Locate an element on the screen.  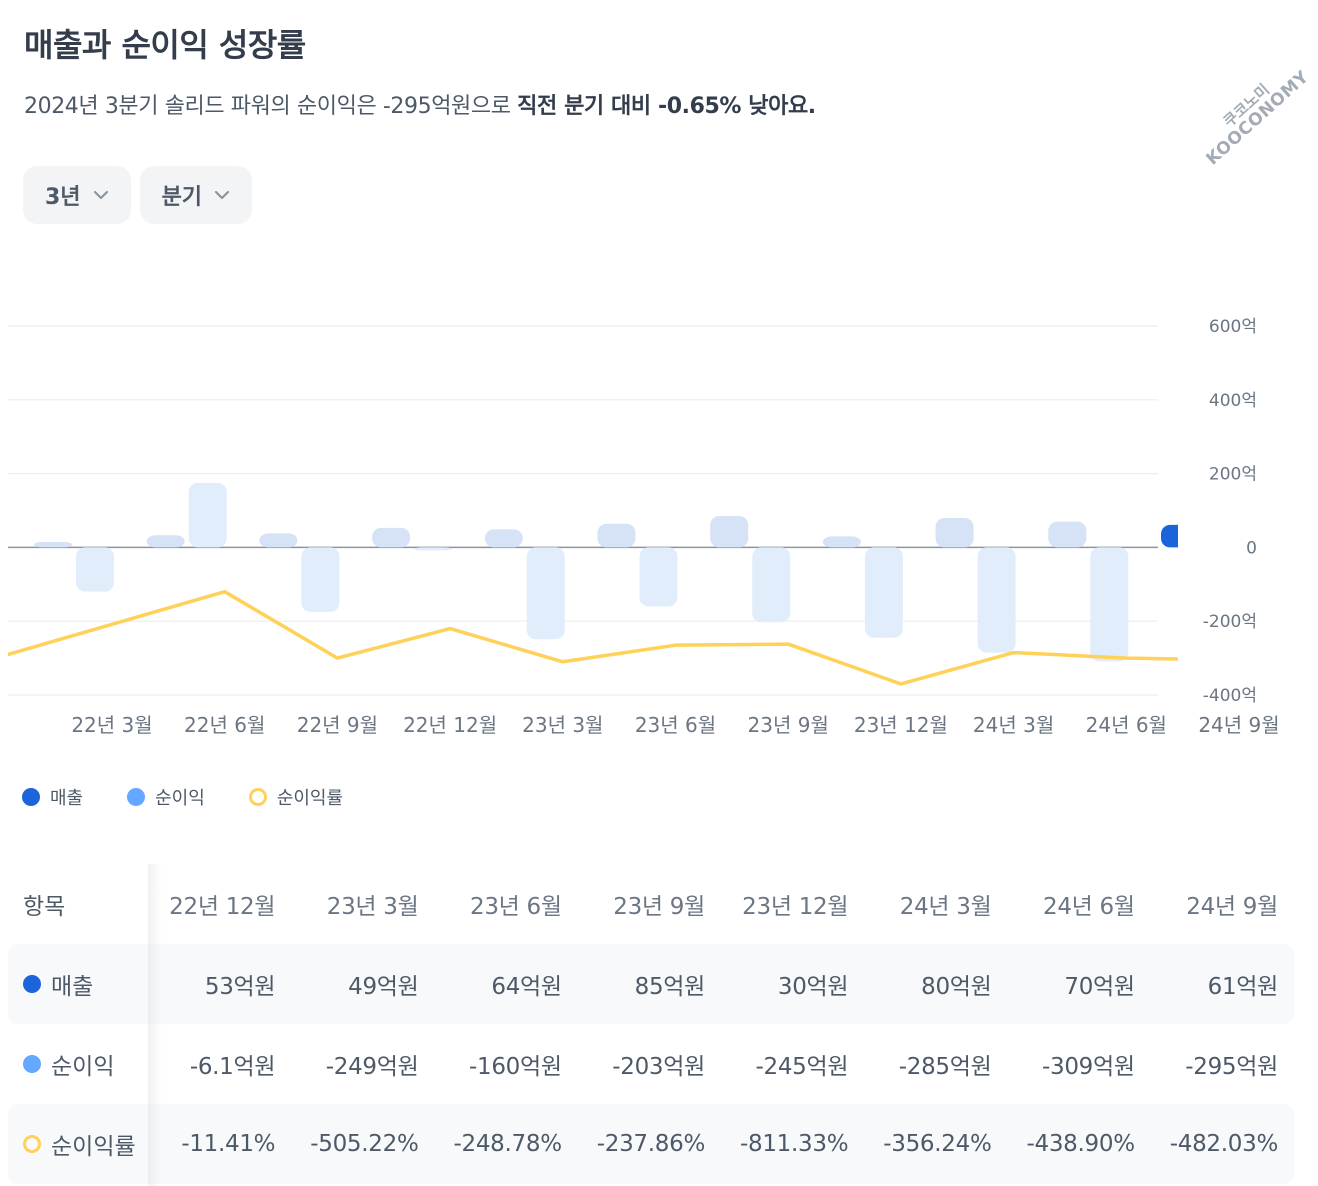
table-cell: 80억원 is located at coordinates (956, 987).